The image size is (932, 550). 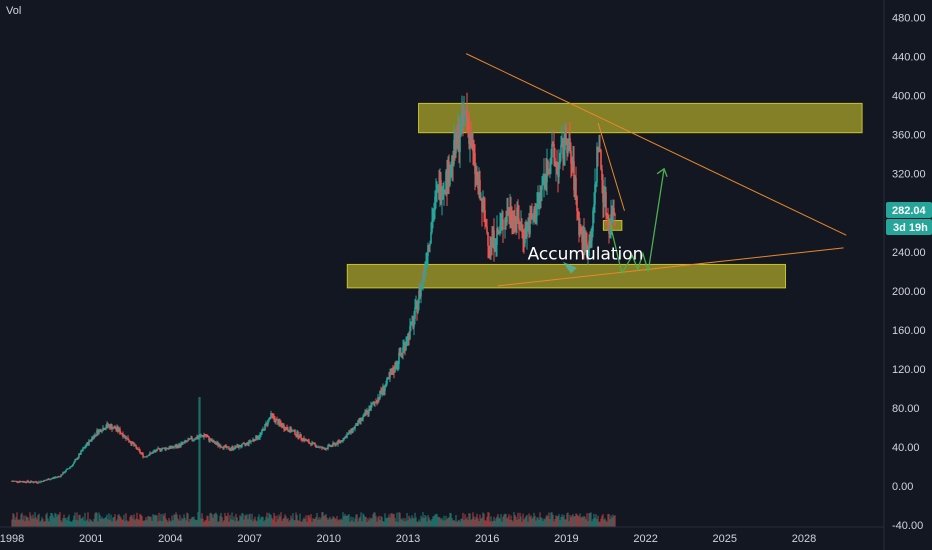 What do you see at coordinates (907, 526) in the screenshot?
I see `y-tick-label: -40.00` at bounding box center [907, 526].